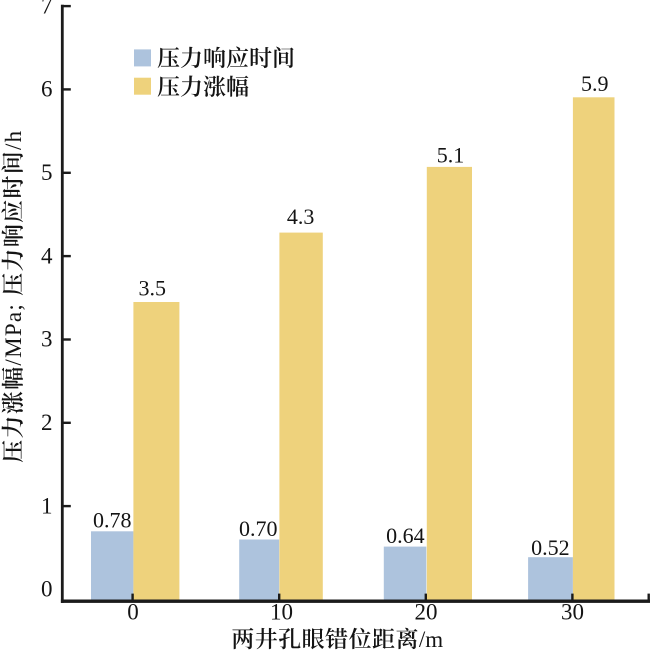 The height and width of the screenshot is (657, 650). I want to click on svg-text: 20, so click(426, 612).